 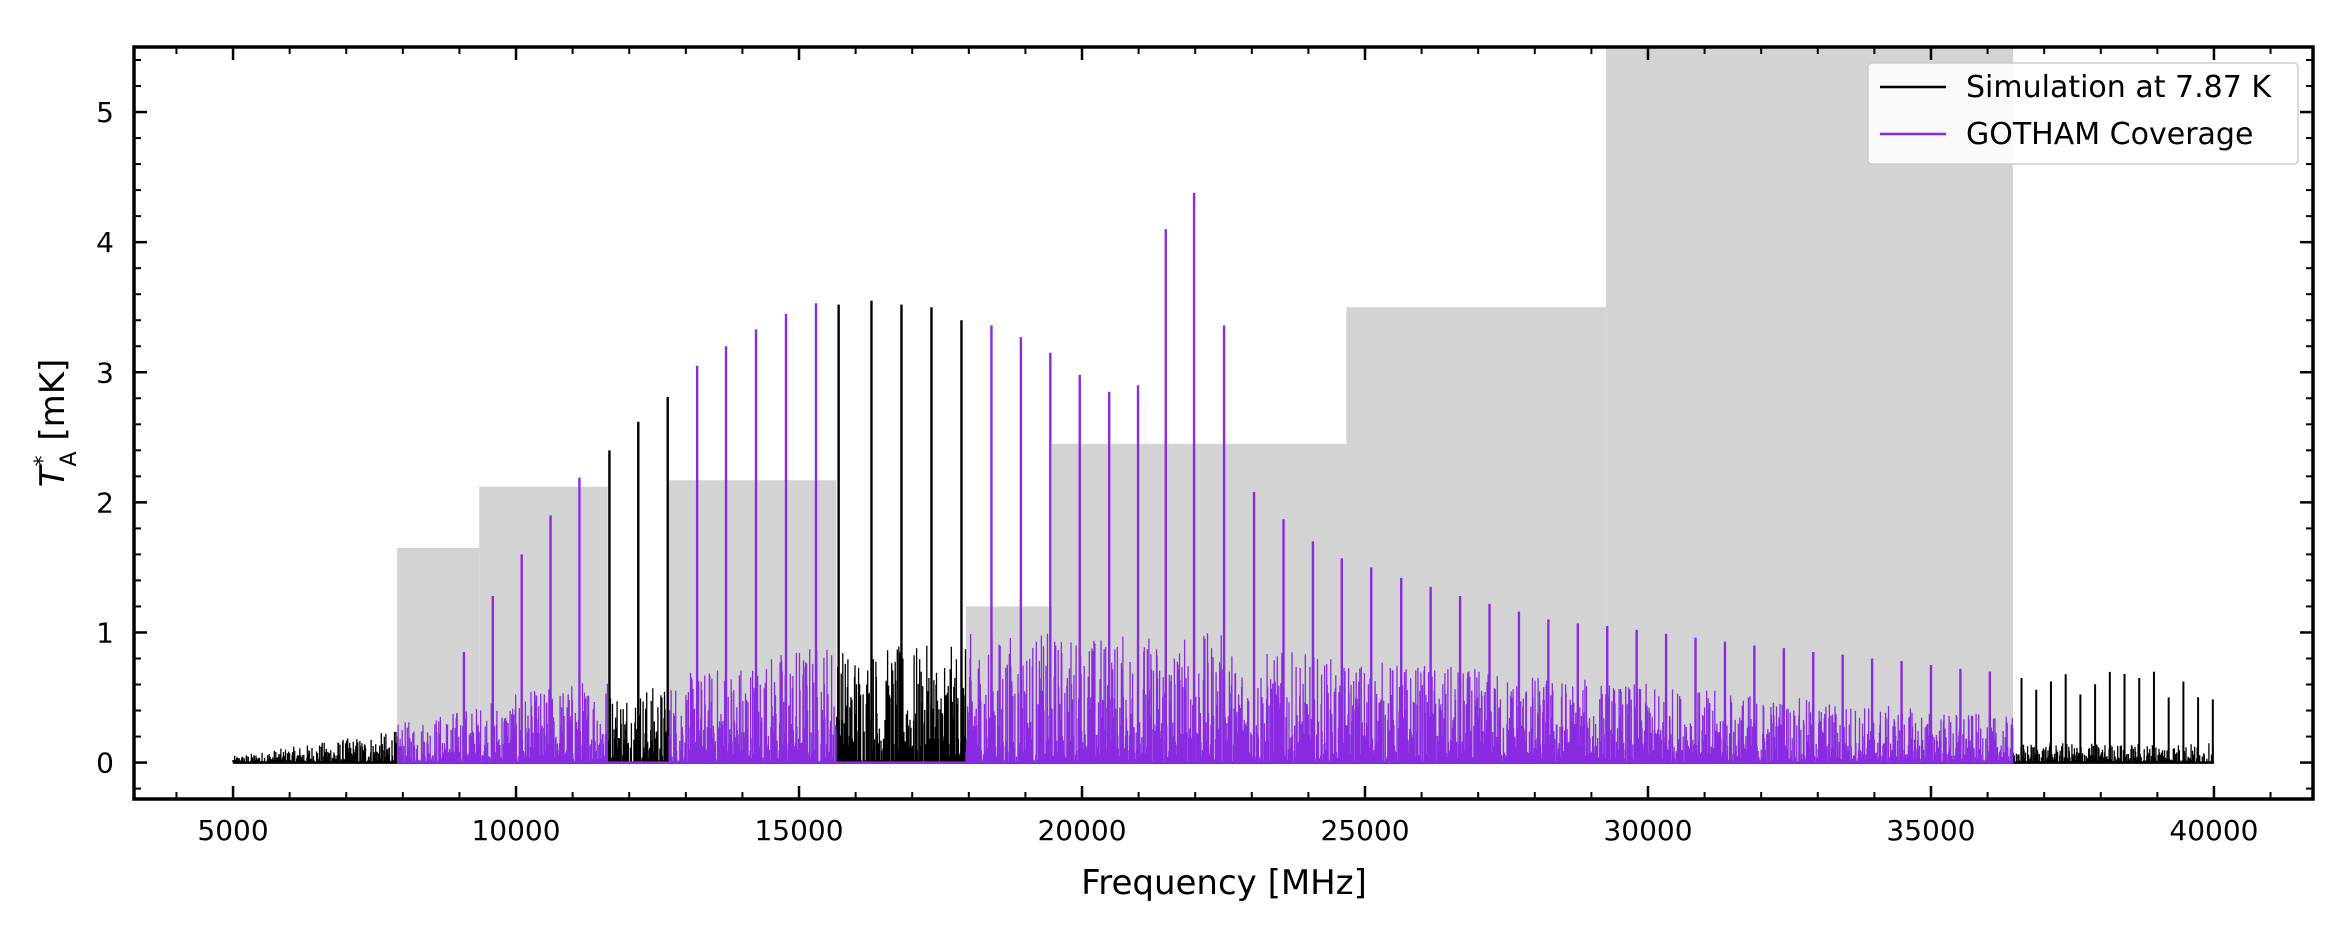 I want to click on legend-label-gotham: GOTHAM Coverage, so click(x=2109, y=134).